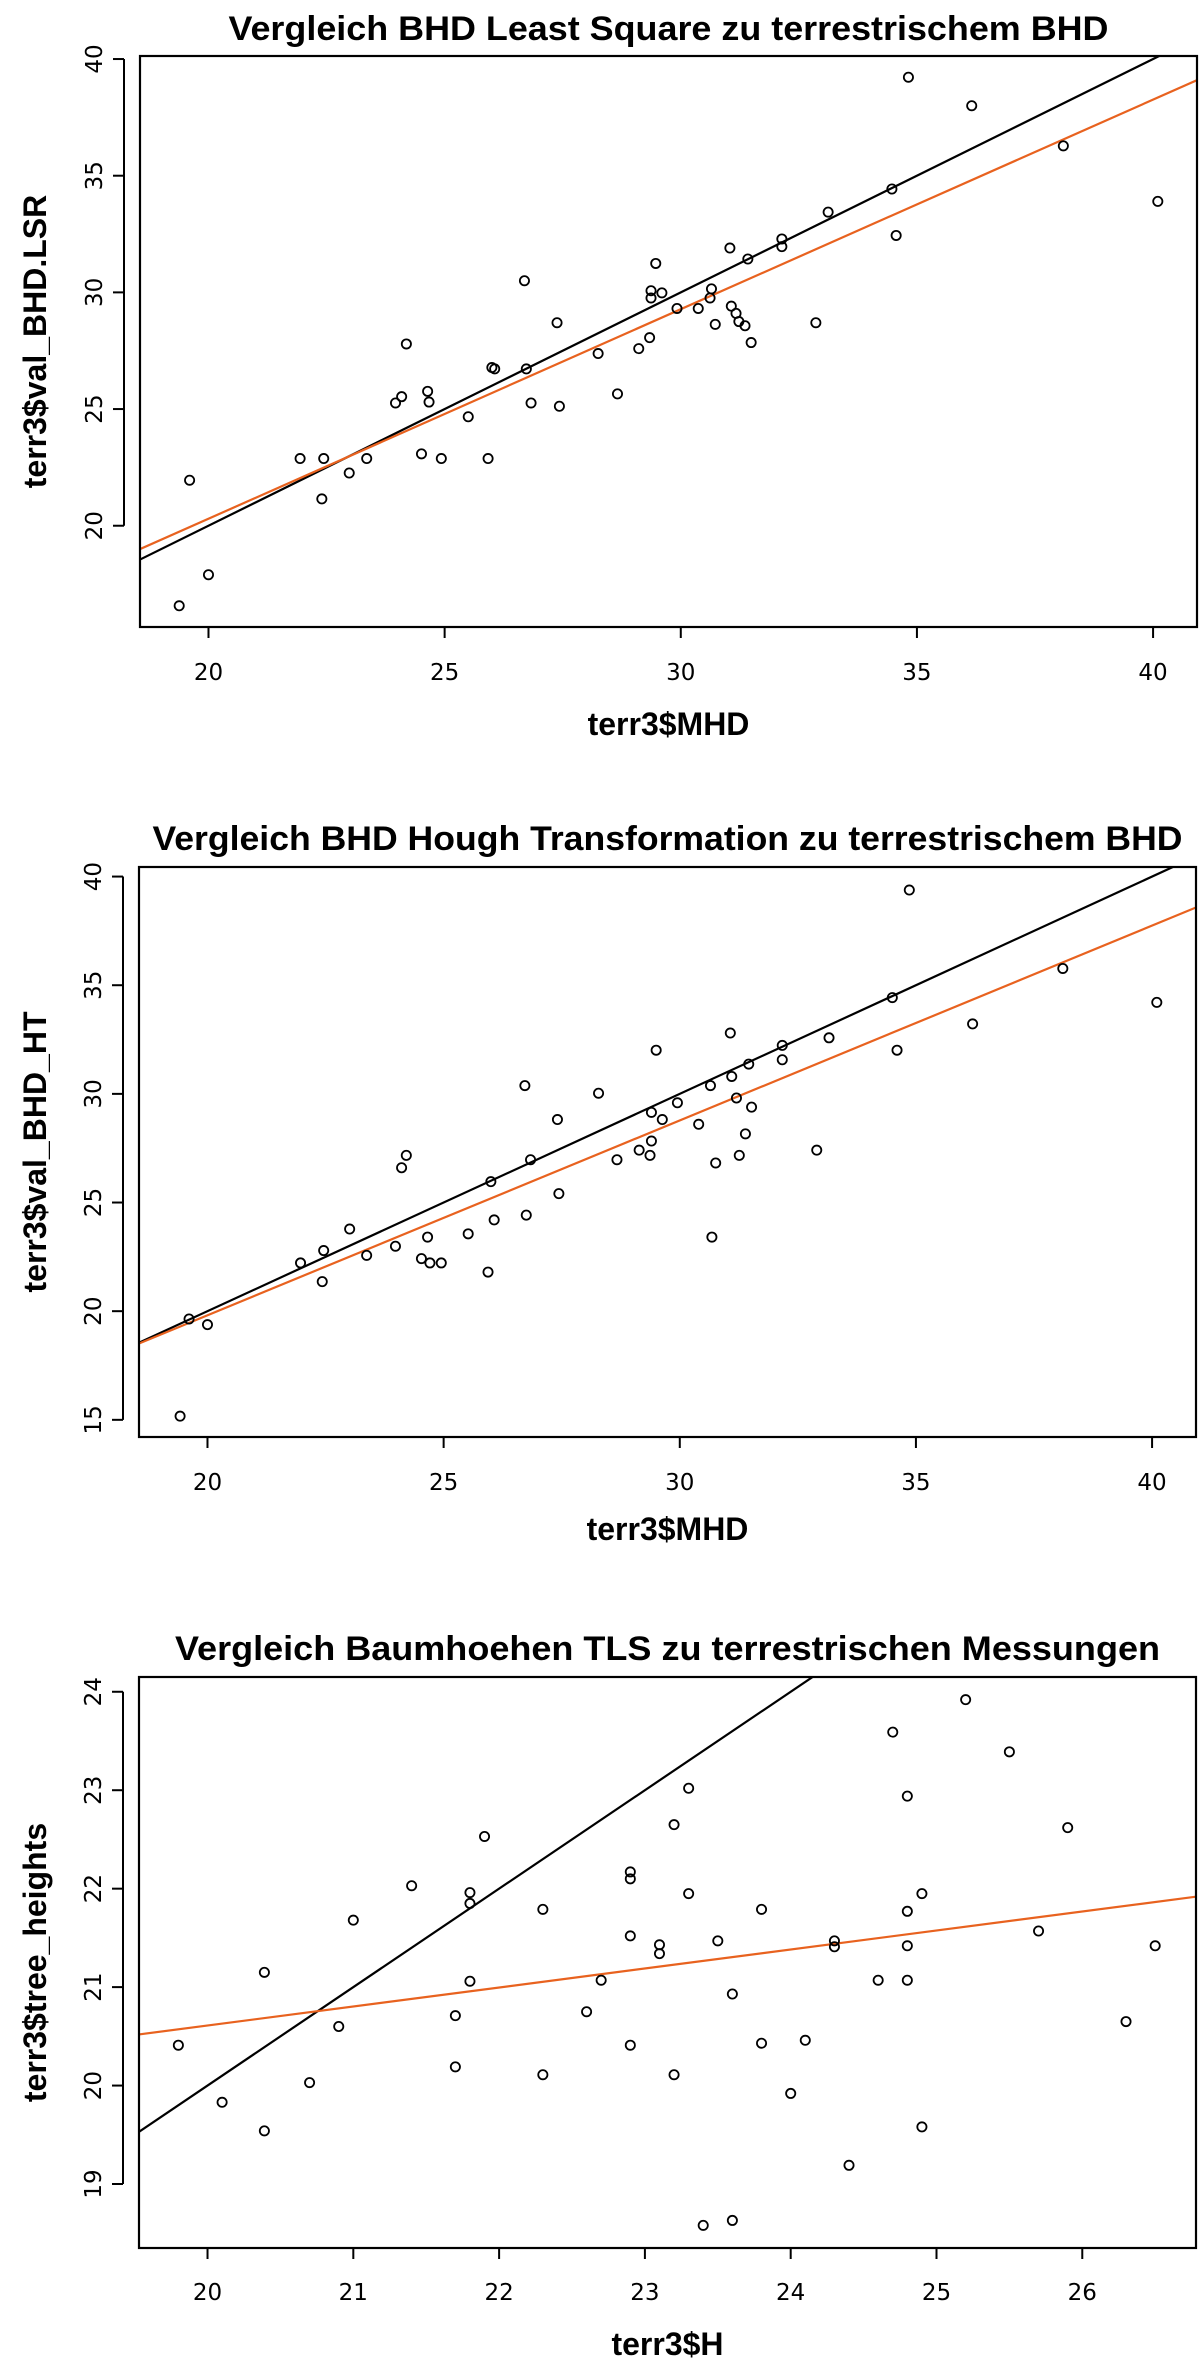  What do you see at coordinates (498, 2293) in the screenshot?
I see `x-tick-label: 22` at bounding box center [498, 2293].